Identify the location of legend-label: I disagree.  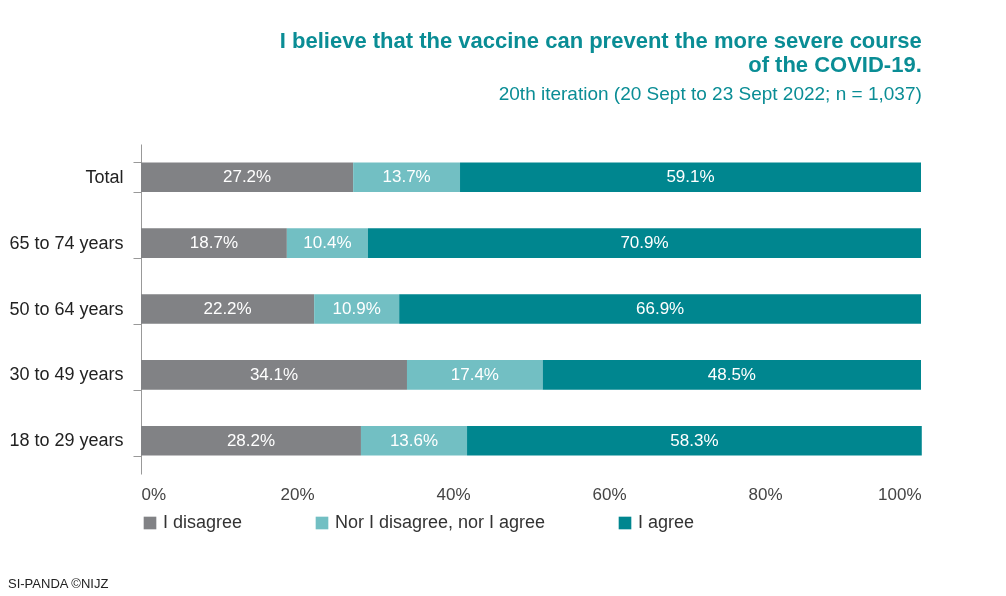
(203, 522).